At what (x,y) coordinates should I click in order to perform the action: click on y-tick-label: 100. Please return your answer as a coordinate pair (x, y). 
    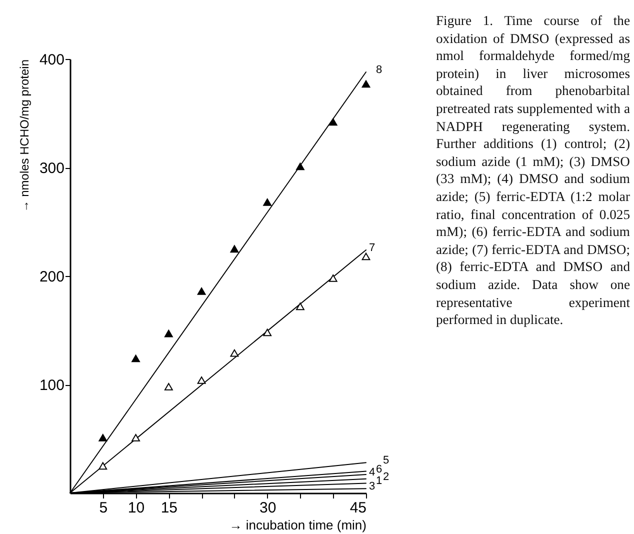
    Looking at the image, I should click on (51, 385).